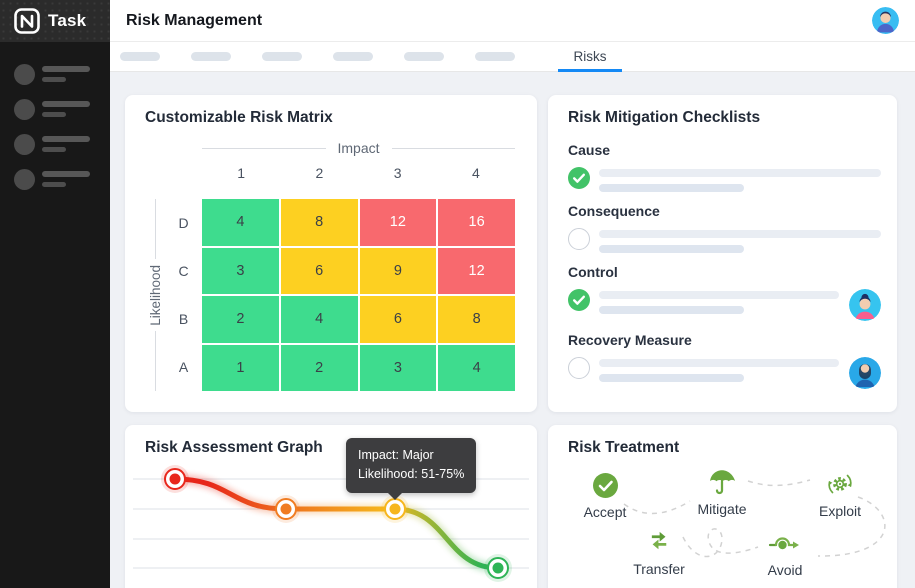 The height and width of the screenshot is (588, 915). I want to click on checklist-item-label: Recovery Measure, so click(630, 340).